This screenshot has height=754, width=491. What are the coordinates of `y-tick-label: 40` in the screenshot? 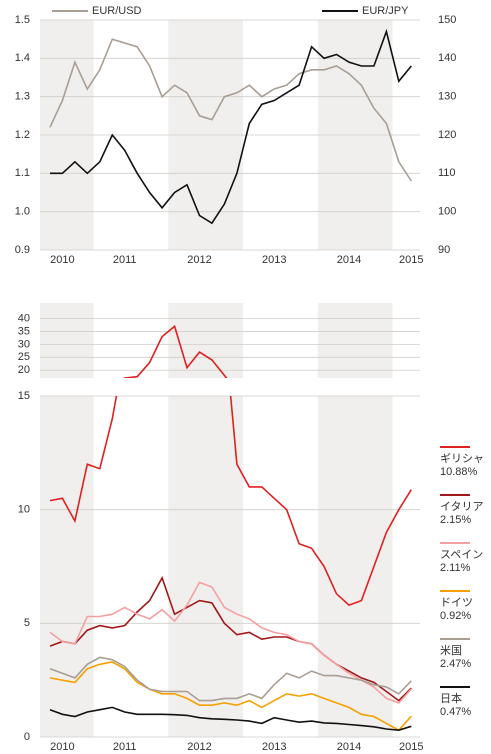 It's located at (24, 318).